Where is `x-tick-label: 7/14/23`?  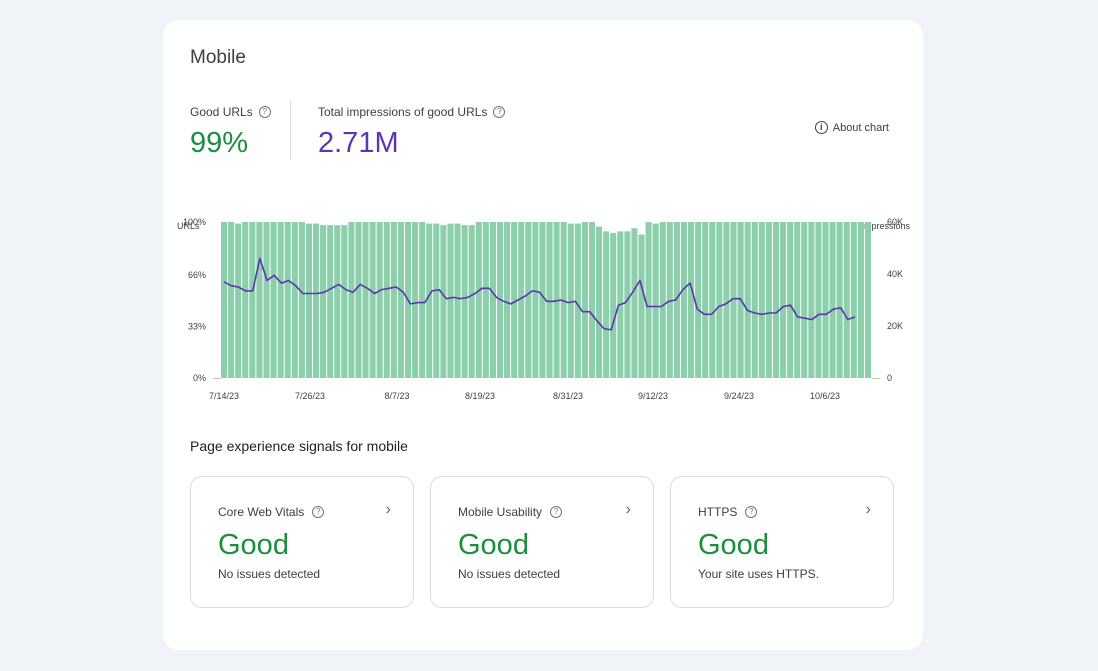
x-tick-label: 7/14/23 is located at coordinates (224, 396).